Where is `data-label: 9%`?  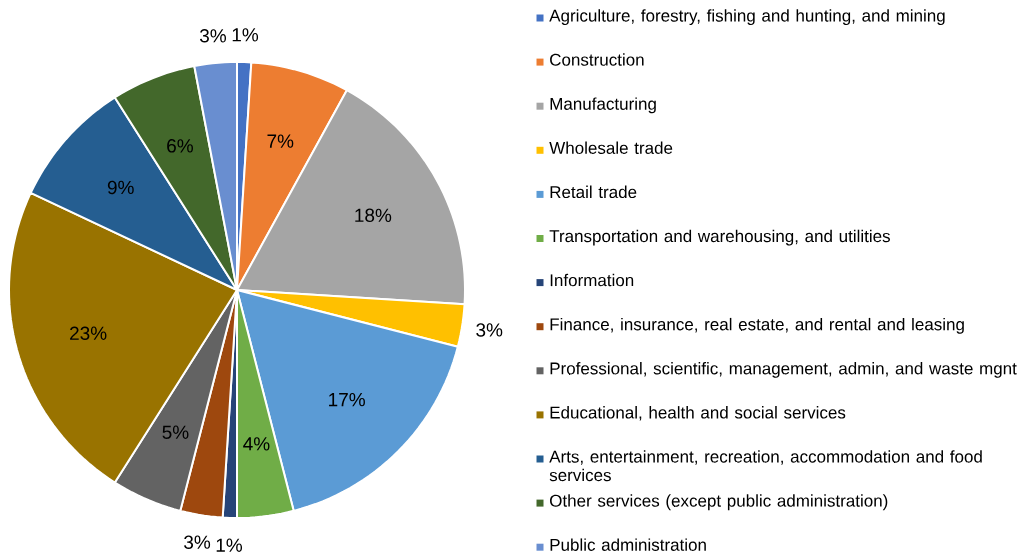 data-label: 9% is located at coordinates (120, 187).